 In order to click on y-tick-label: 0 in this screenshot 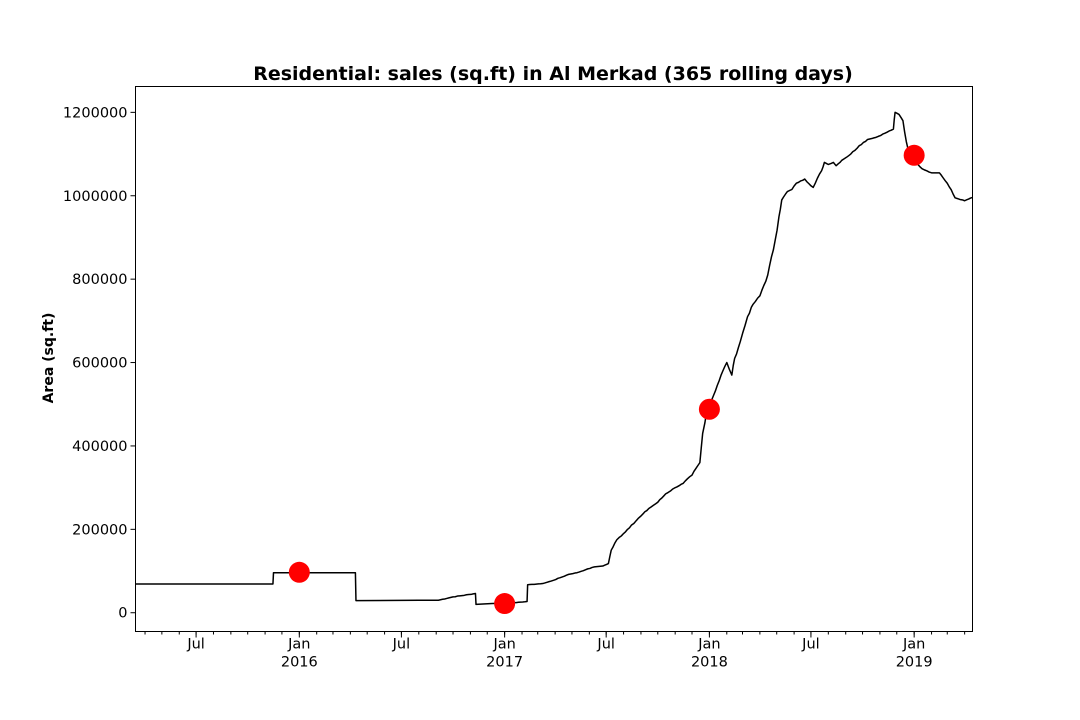, I will do `click(122, 614)`.